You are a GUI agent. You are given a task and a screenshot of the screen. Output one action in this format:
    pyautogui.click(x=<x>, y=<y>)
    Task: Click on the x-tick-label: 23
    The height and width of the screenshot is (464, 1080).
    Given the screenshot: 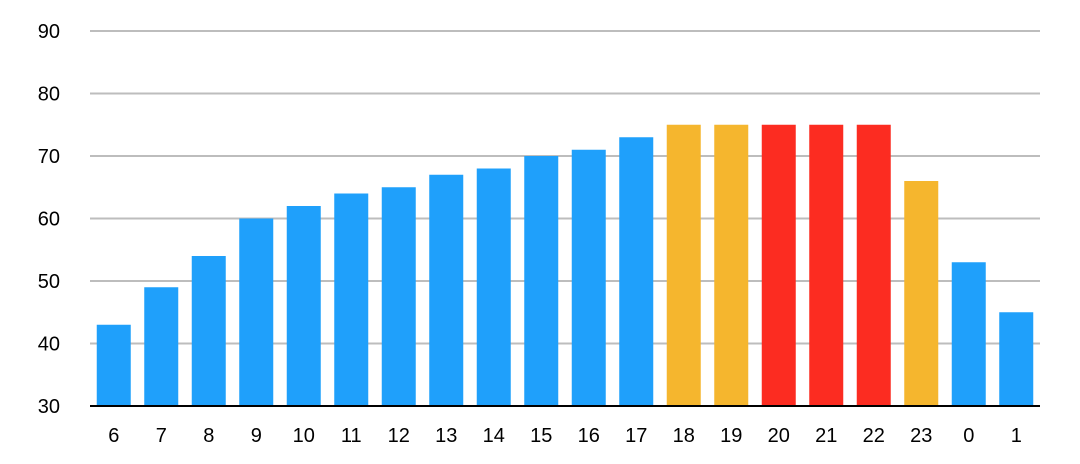 What is the action you would take?
    pyautogui.click(x=921, y=436)
    